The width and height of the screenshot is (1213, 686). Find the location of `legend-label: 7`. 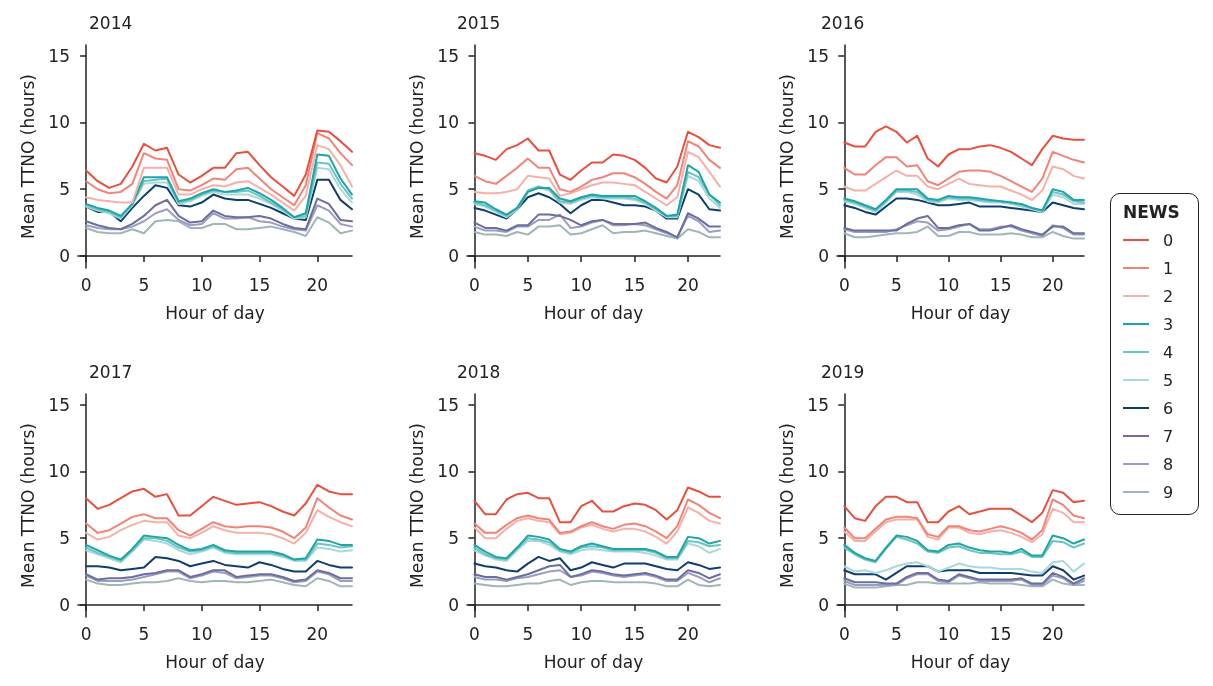

legend-label: 7 is located at coordinates (1168, 436).